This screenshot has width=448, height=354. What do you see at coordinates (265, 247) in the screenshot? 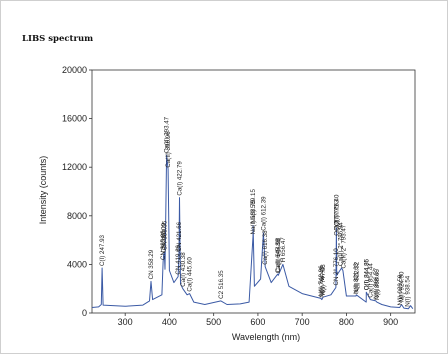
I see `peak-label: Ca(I) 616.38` at bounding box center [265, 247].